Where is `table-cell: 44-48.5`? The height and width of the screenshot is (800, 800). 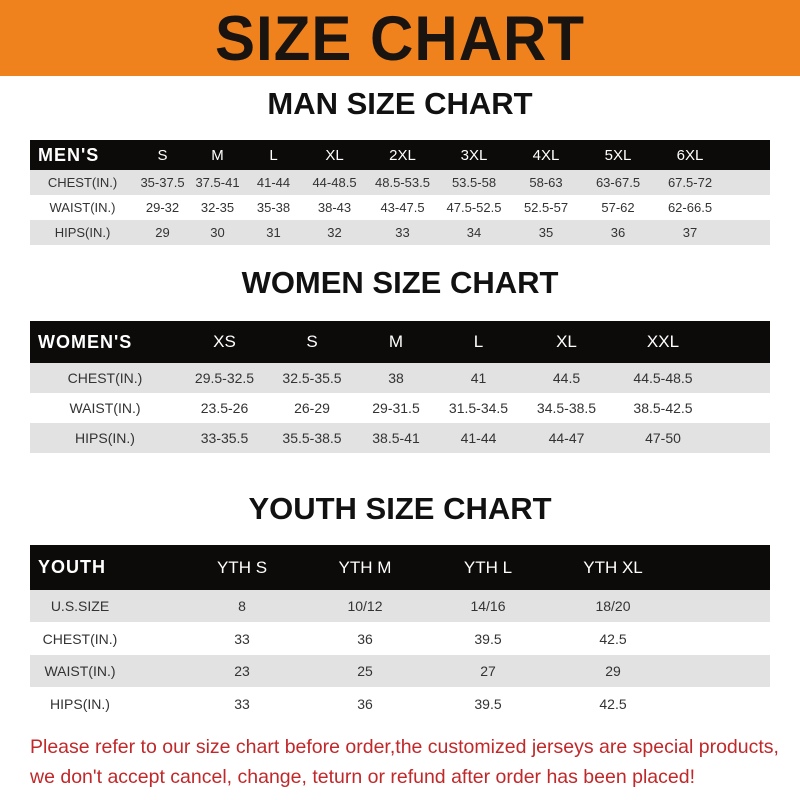 table-cell: 44-48.5 is located at coordinates (334, 182).